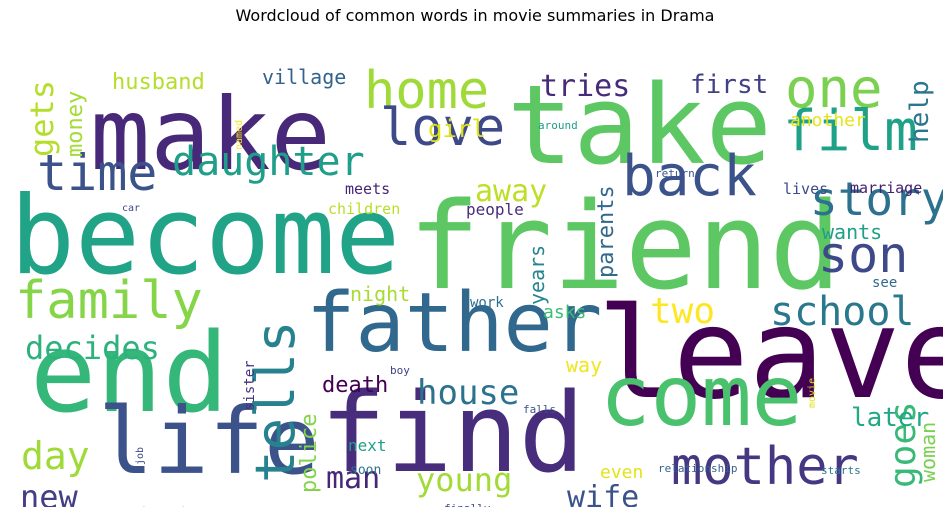 This screenshot has height=507, width=950. What do you see at coordinates (209, 441) in the screenshot?
I see `word-life: life` at bounding box center [209, 441].